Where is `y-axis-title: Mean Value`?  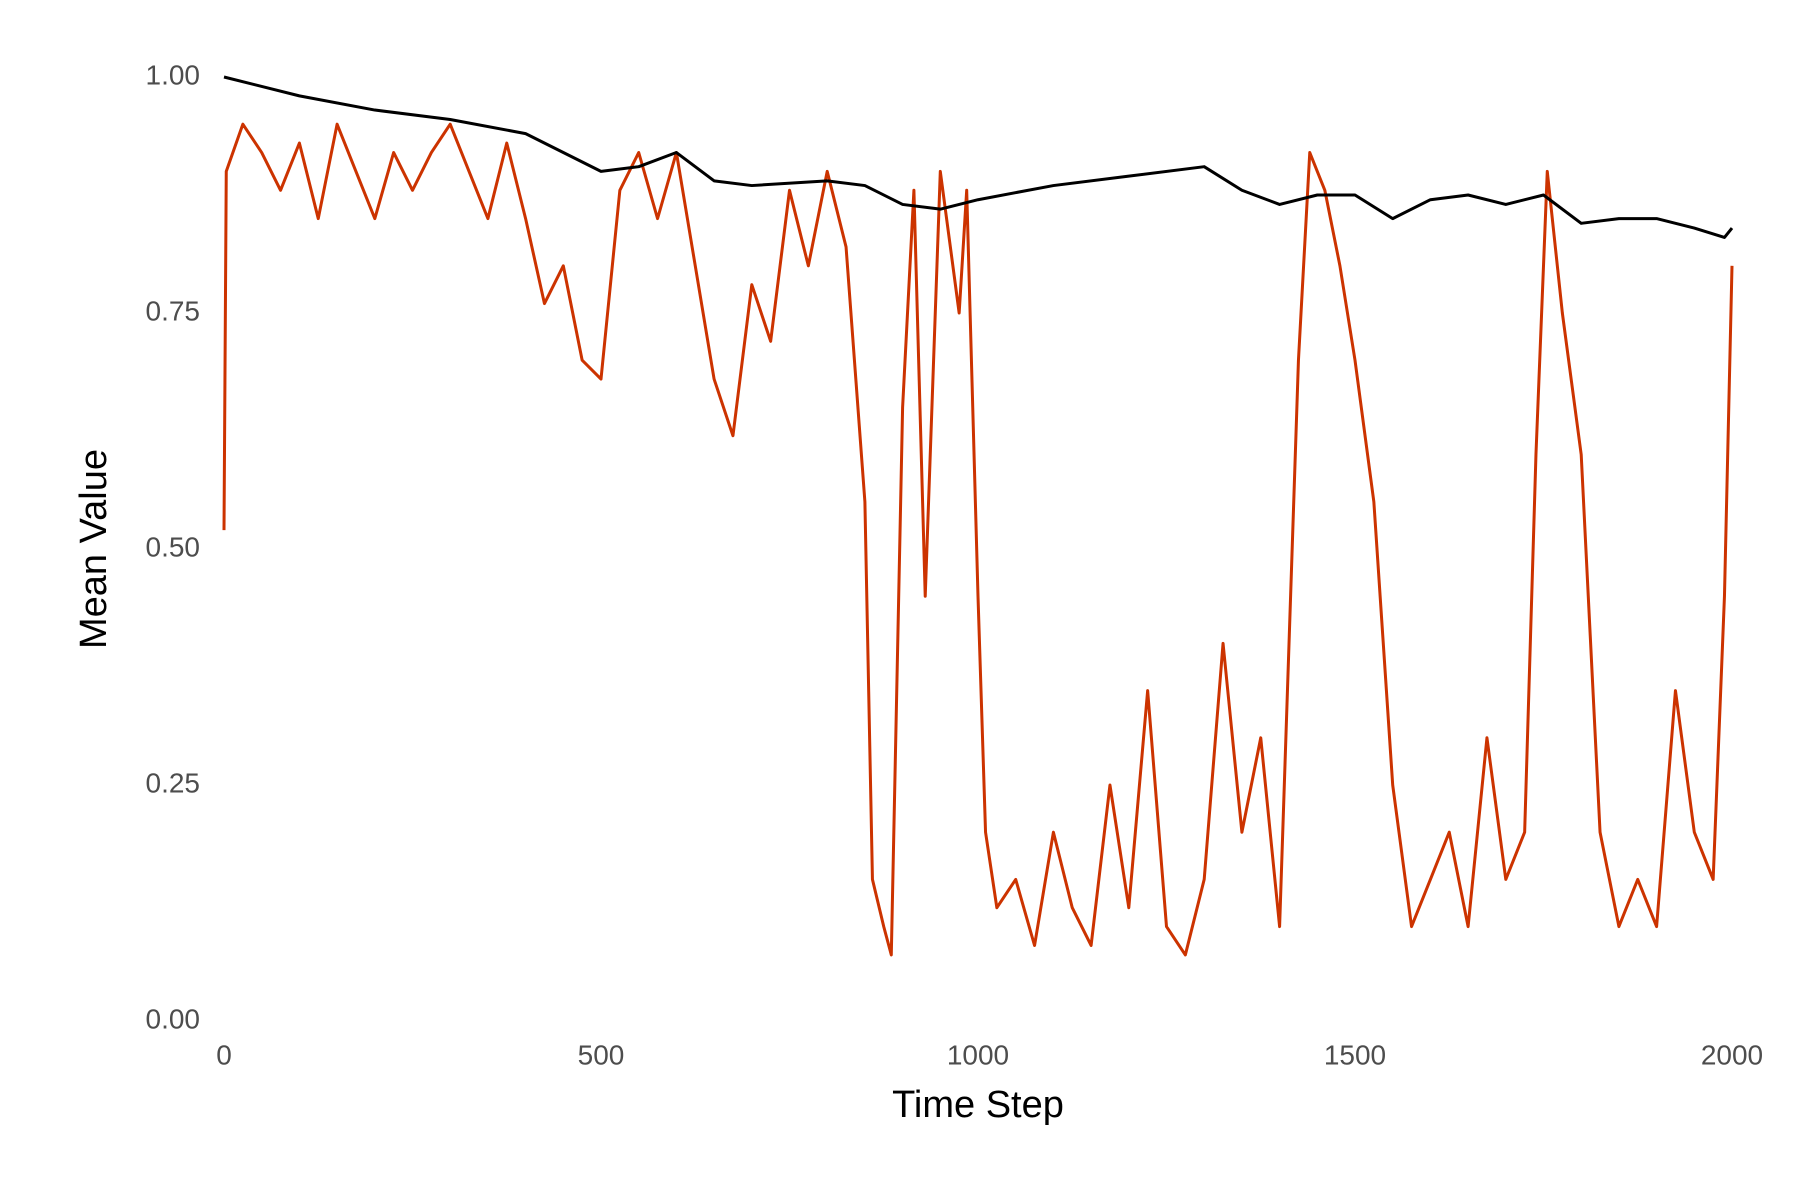
y-axis-title: Mean Value is located at coordinates (94, 549).